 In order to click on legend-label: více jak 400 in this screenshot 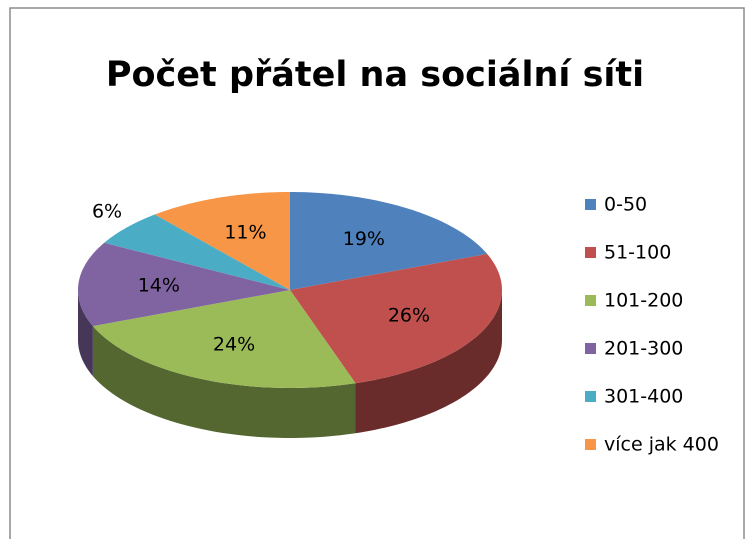, I will do `click(661, 445)`.